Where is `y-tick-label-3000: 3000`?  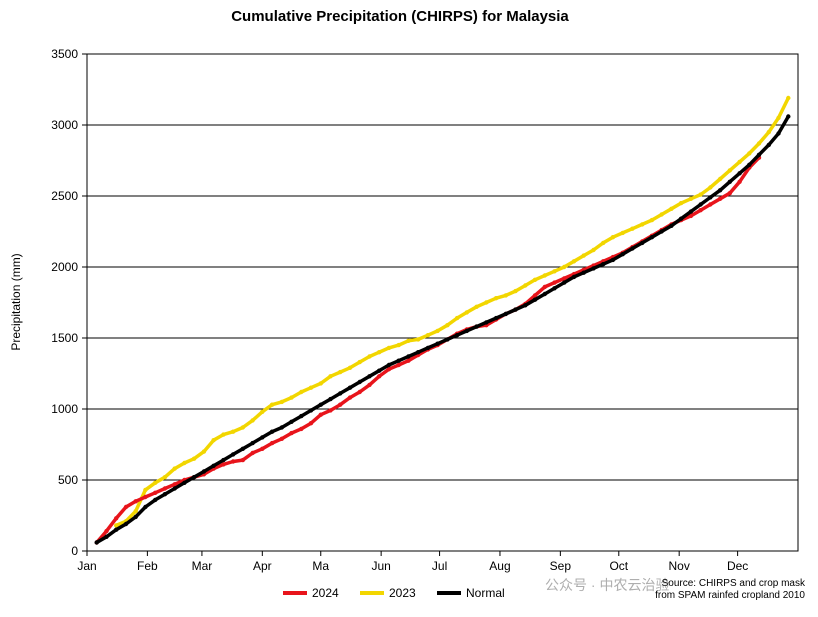
y-tick-label-3000: 3000 is located at coordinates (64, 125).